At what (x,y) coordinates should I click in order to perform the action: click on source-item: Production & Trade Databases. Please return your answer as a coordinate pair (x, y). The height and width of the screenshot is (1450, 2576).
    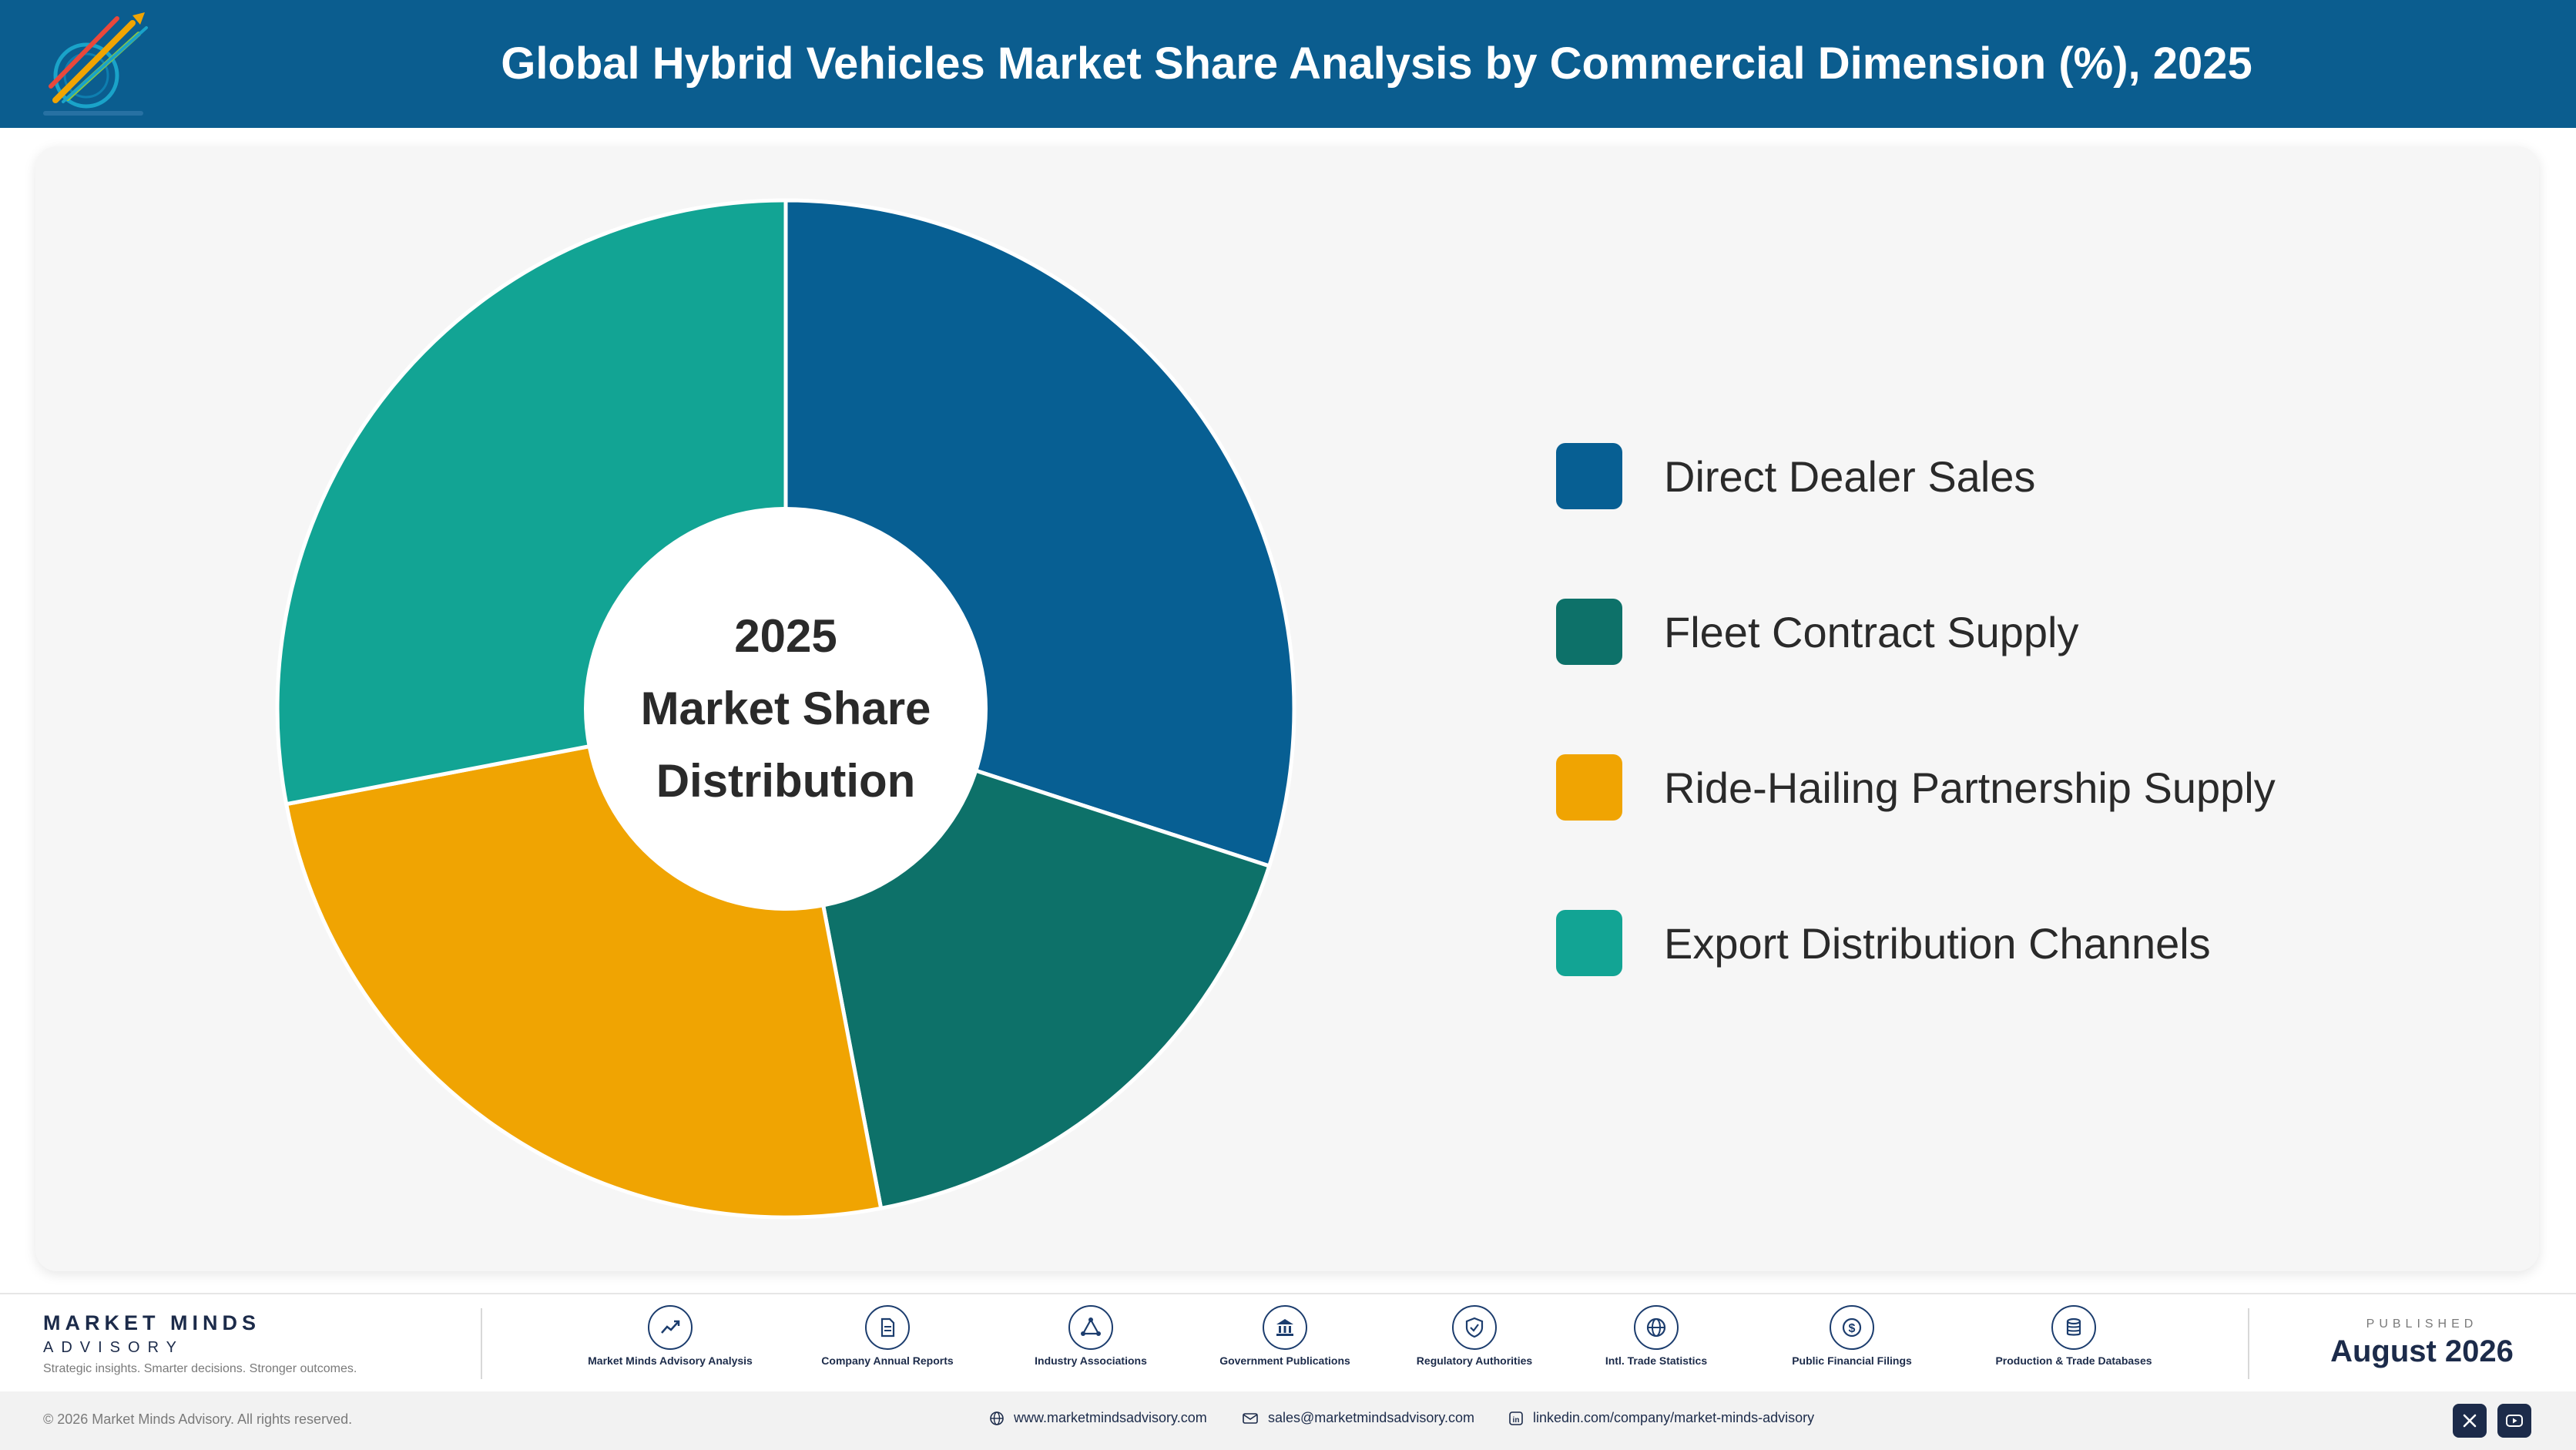
    Looking at the image, I should click on (2073, 1336).